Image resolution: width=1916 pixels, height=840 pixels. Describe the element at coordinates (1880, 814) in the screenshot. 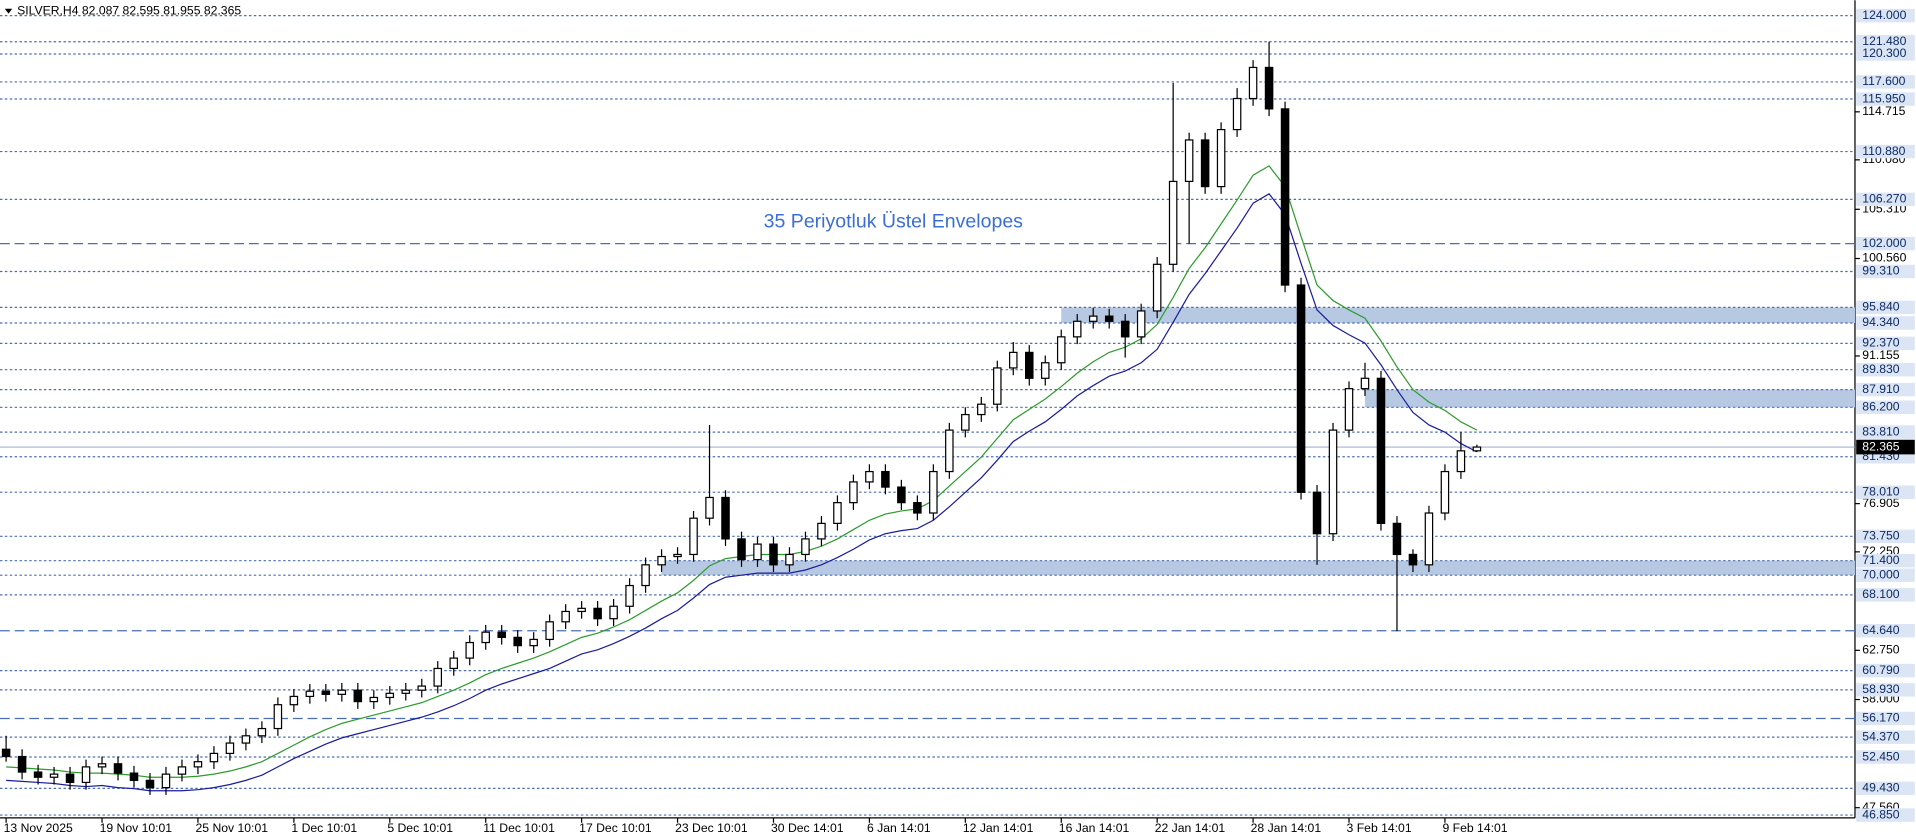

I see `level-label: 46.850` at that location.